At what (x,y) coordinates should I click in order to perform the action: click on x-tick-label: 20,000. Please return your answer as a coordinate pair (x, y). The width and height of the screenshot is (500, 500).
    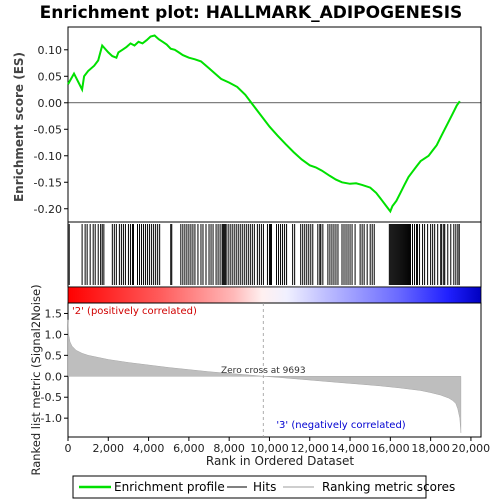
    Looking at the image, I should click on (471, 448).